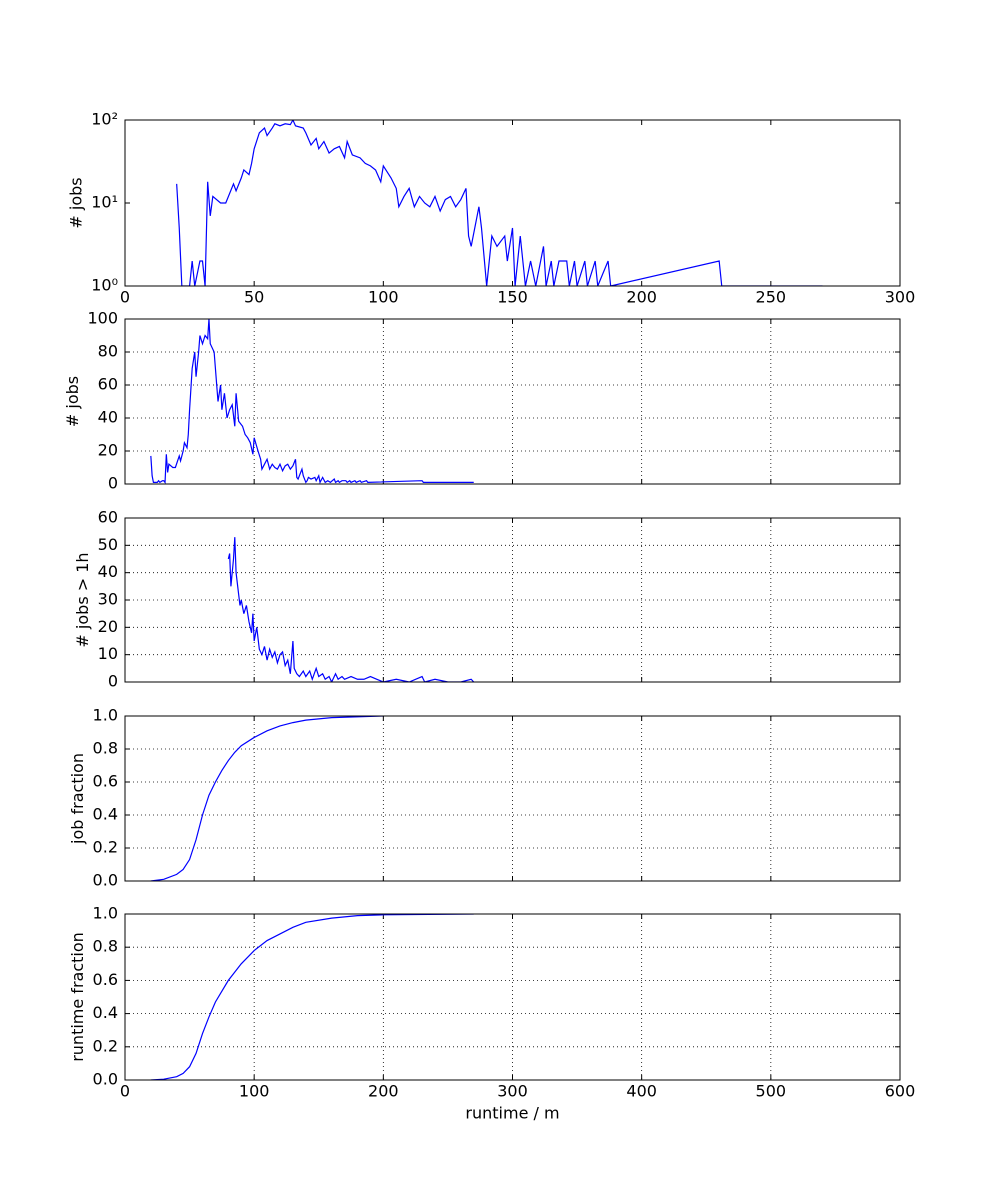  I want to click on x-tick-label: 250, so click(771, 297).